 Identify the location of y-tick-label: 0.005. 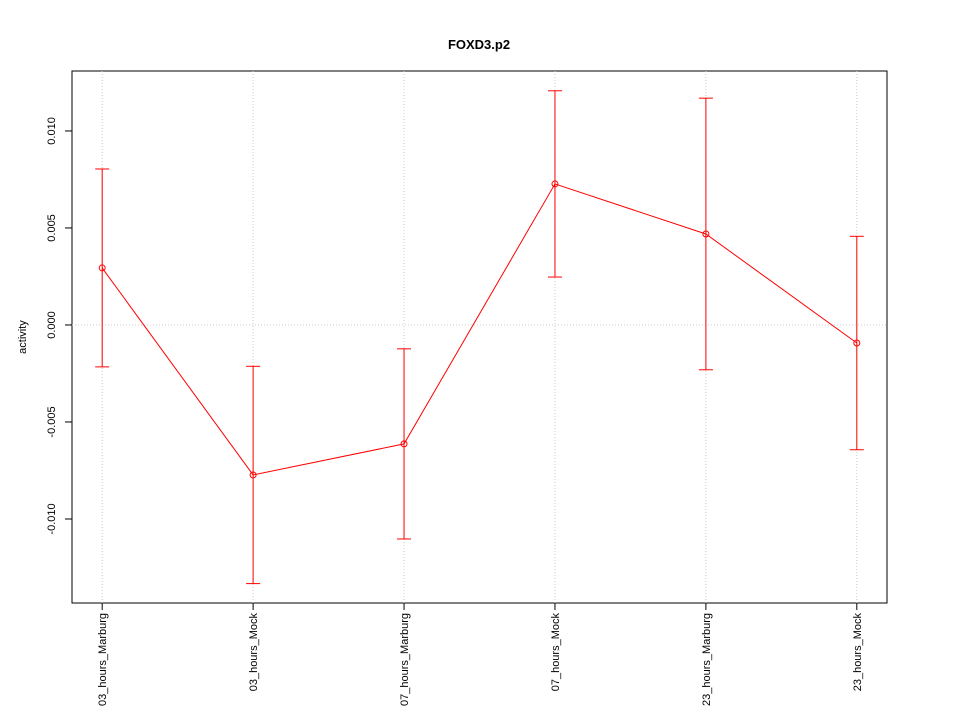
(52, 228).